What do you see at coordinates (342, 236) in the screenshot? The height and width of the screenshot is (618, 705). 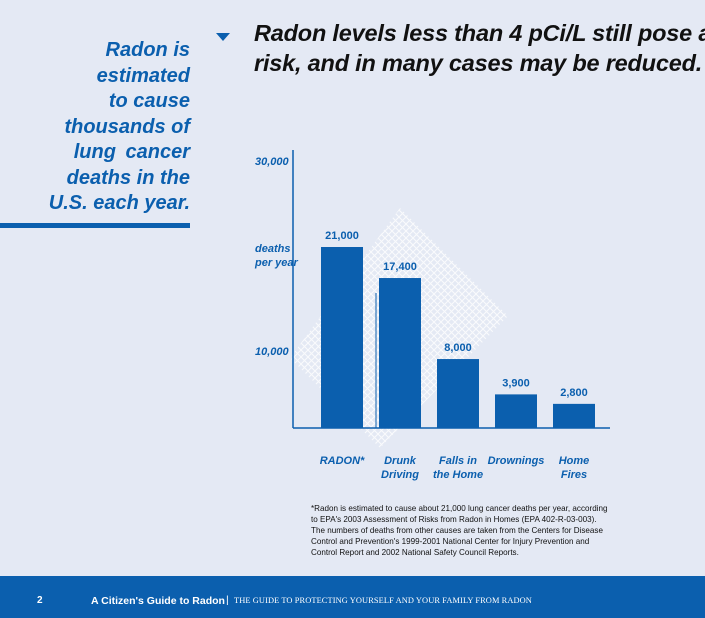 I see `bar-value-label: 21,000` at bounding box center [342, 236].